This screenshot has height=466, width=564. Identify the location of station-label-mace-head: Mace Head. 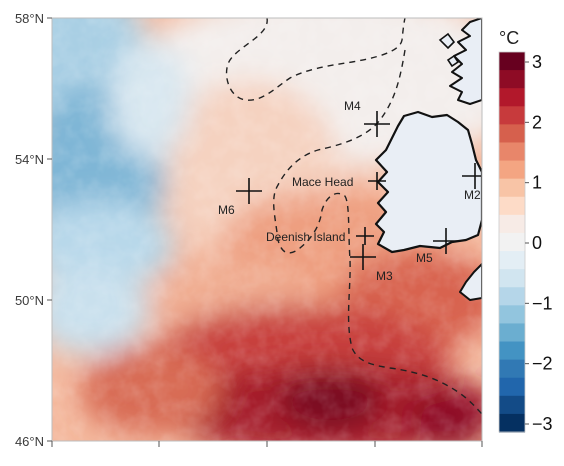
(322, 182).